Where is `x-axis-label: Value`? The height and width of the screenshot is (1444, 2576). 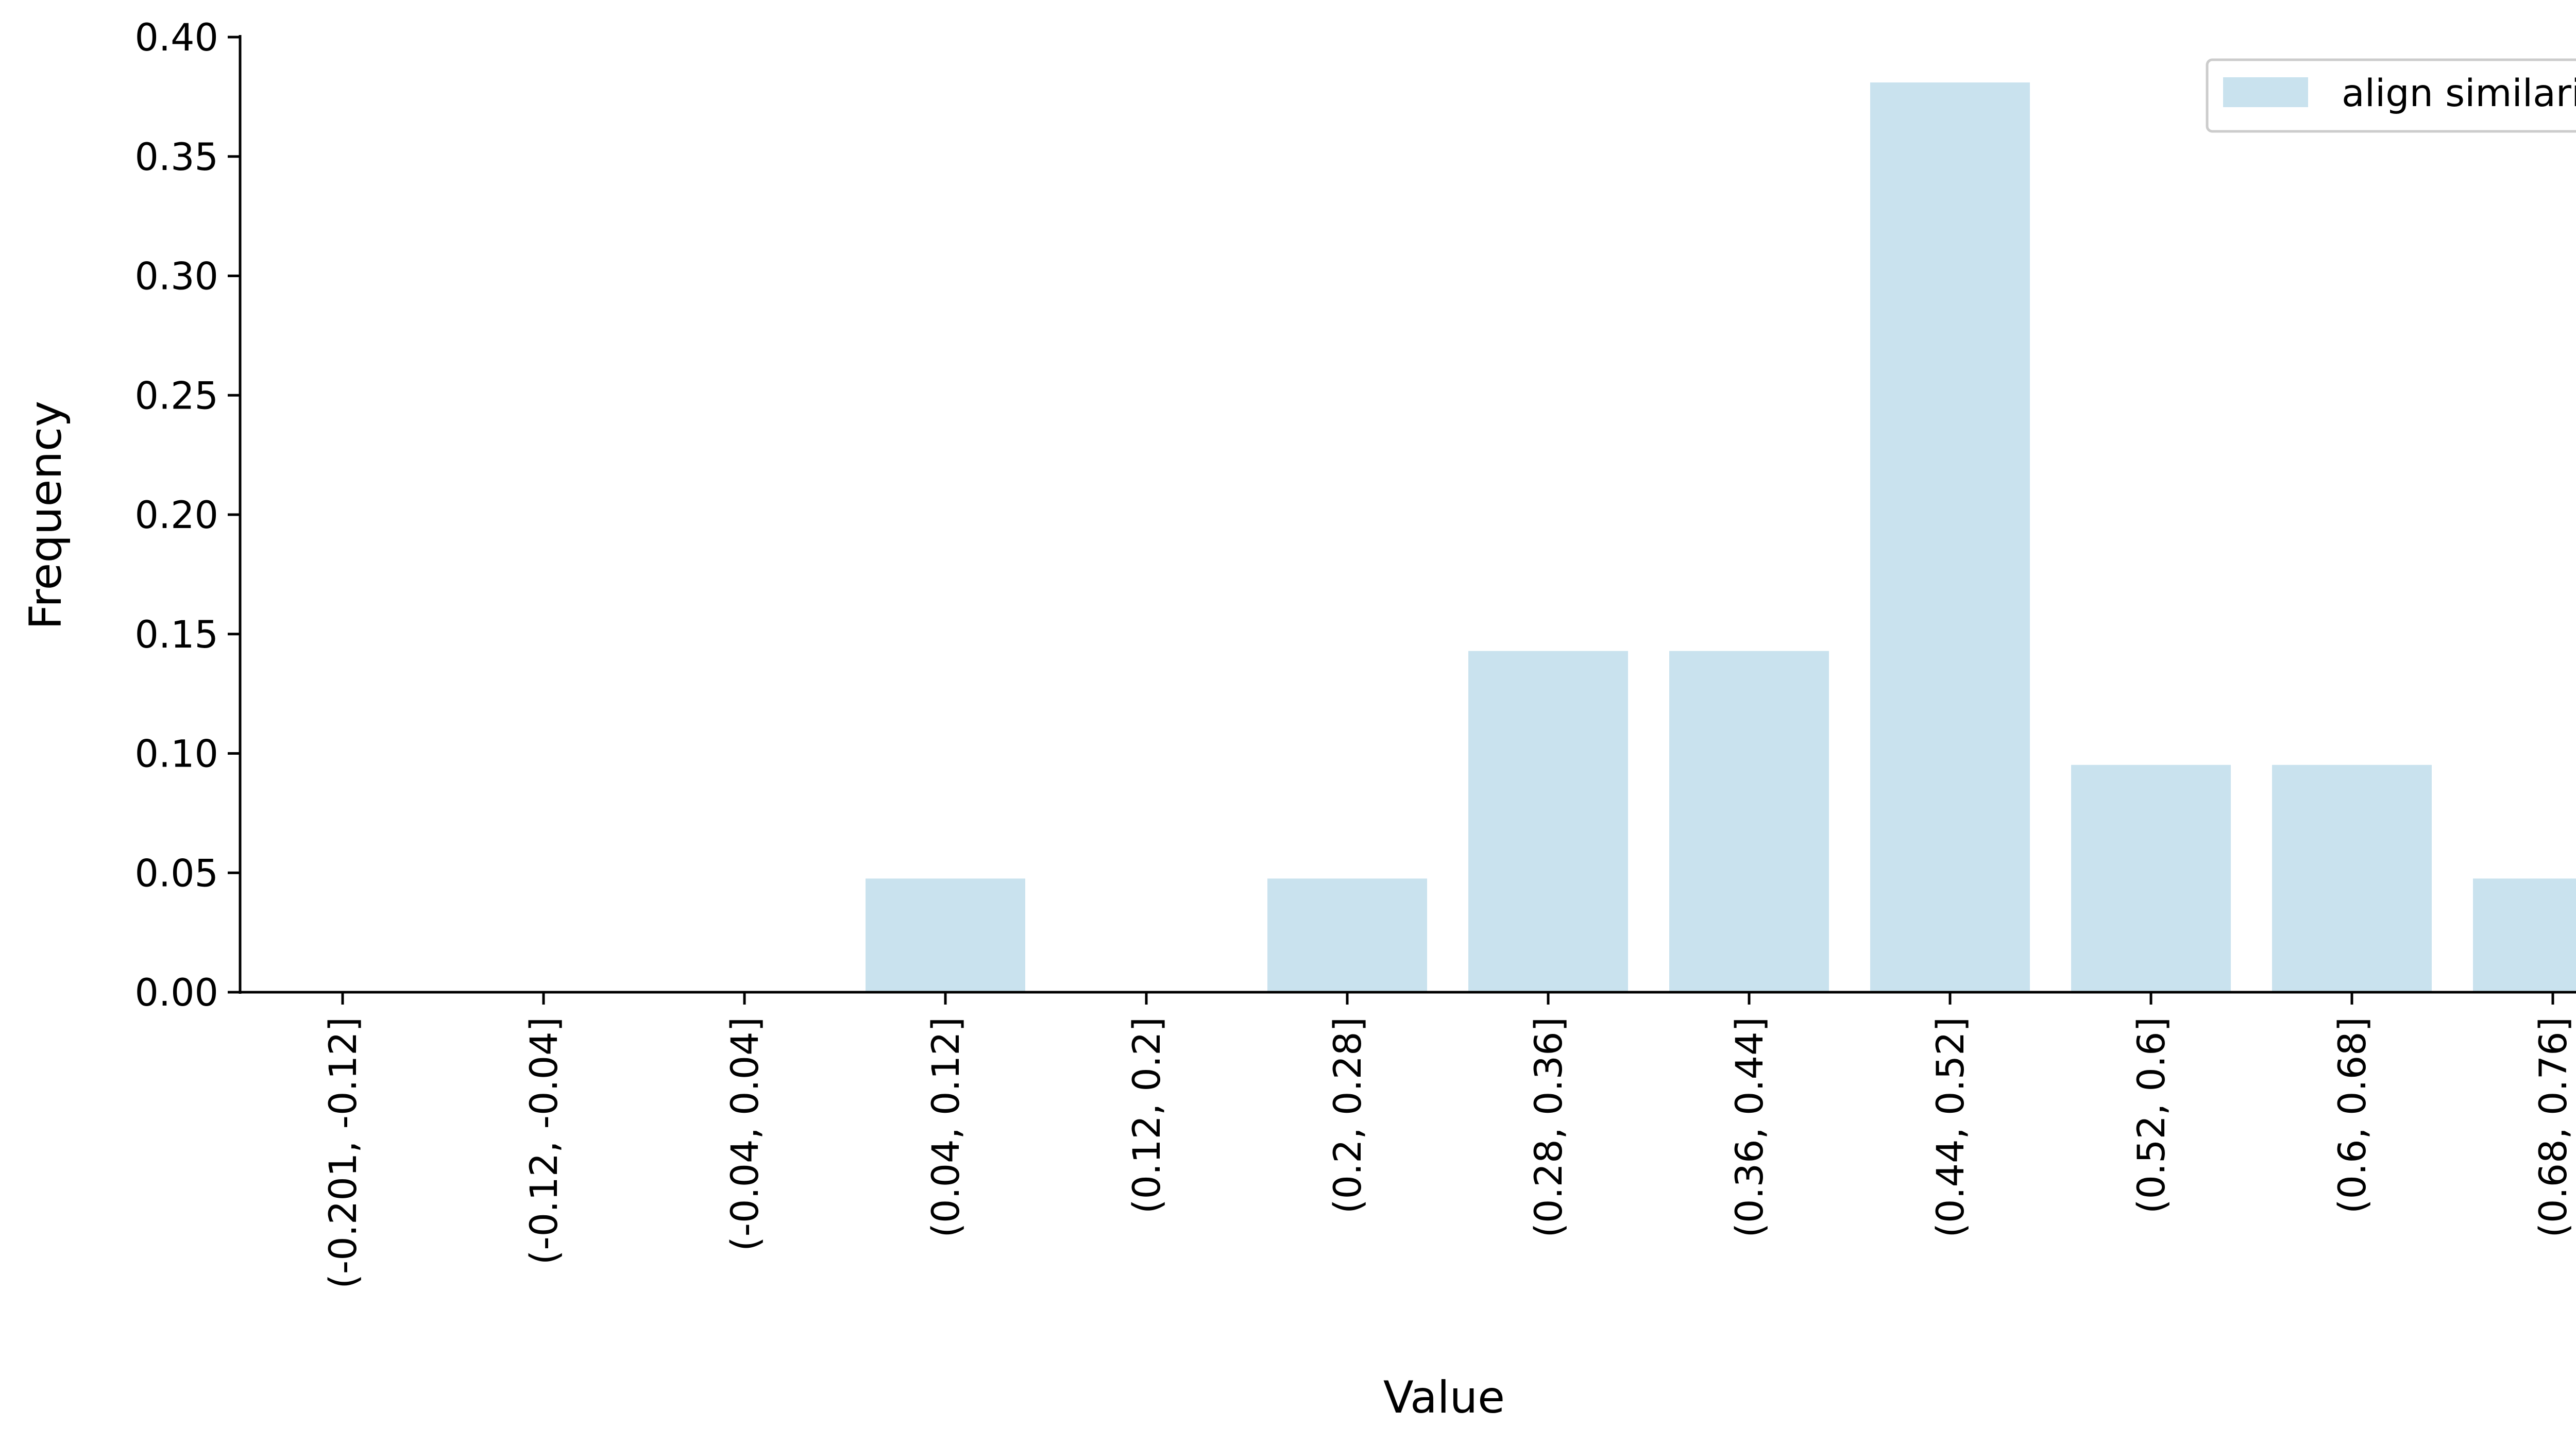
x-axis-label: Value is located at coordinates (1444, 1397).